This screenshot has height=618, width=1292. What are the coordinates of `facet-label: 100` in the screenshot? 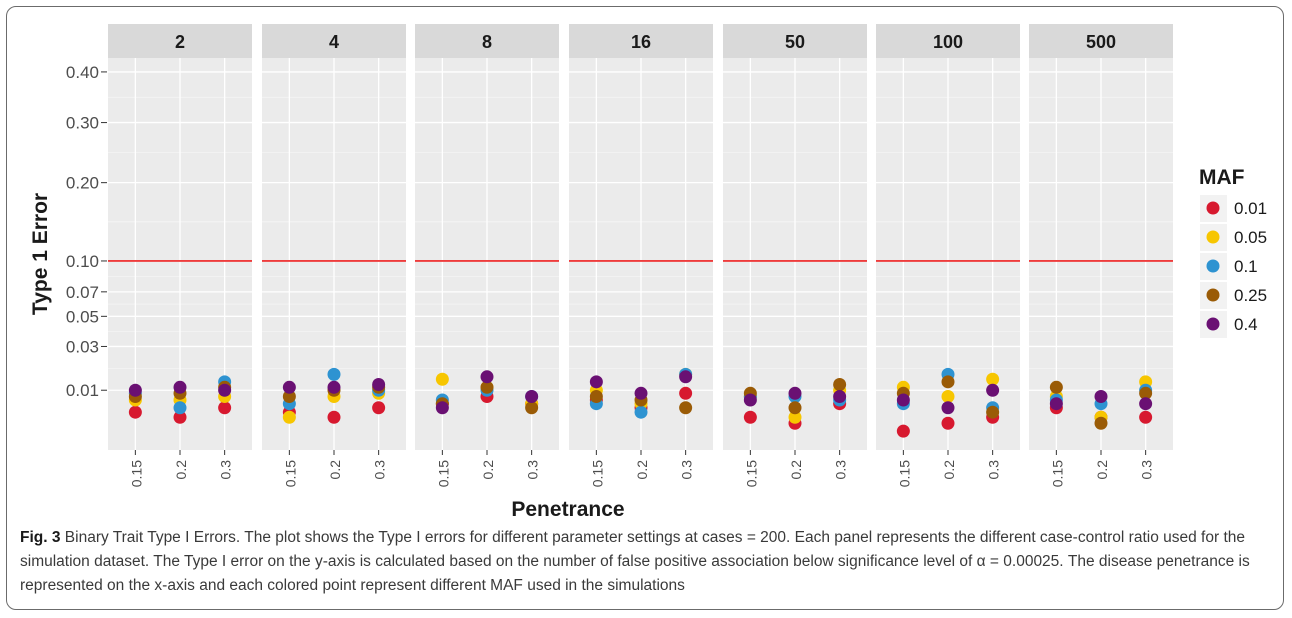 It's located at (948, 42).